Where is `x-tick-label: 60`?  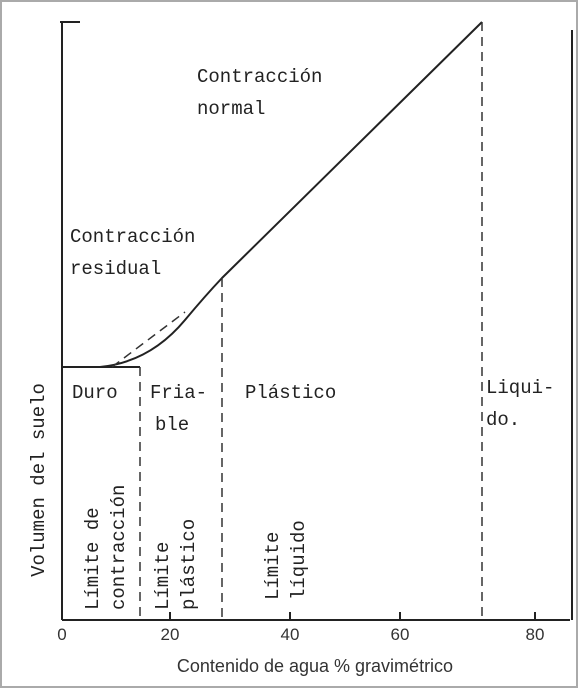 x-tick-label: 60 is located at coordinates (400, 634).